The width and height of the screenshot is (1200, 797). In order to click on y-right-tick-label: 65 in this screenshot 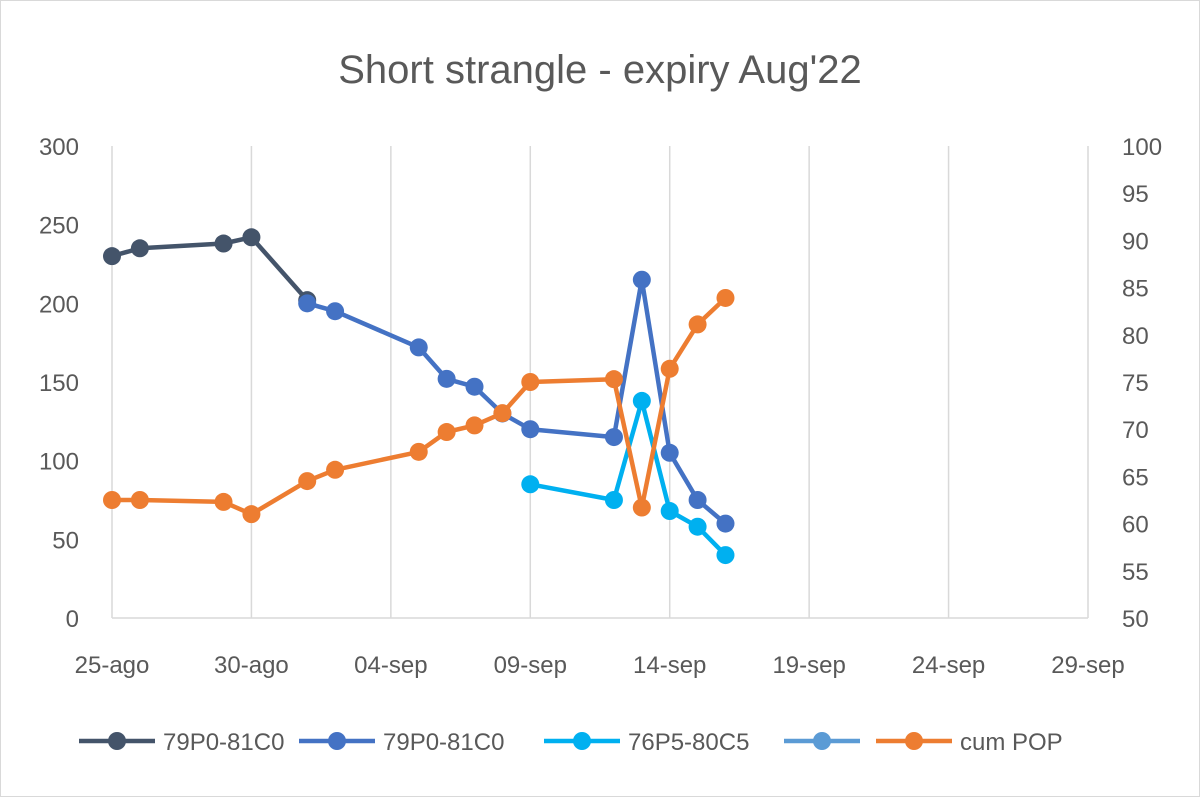, I will do `click(1135, 477)`.